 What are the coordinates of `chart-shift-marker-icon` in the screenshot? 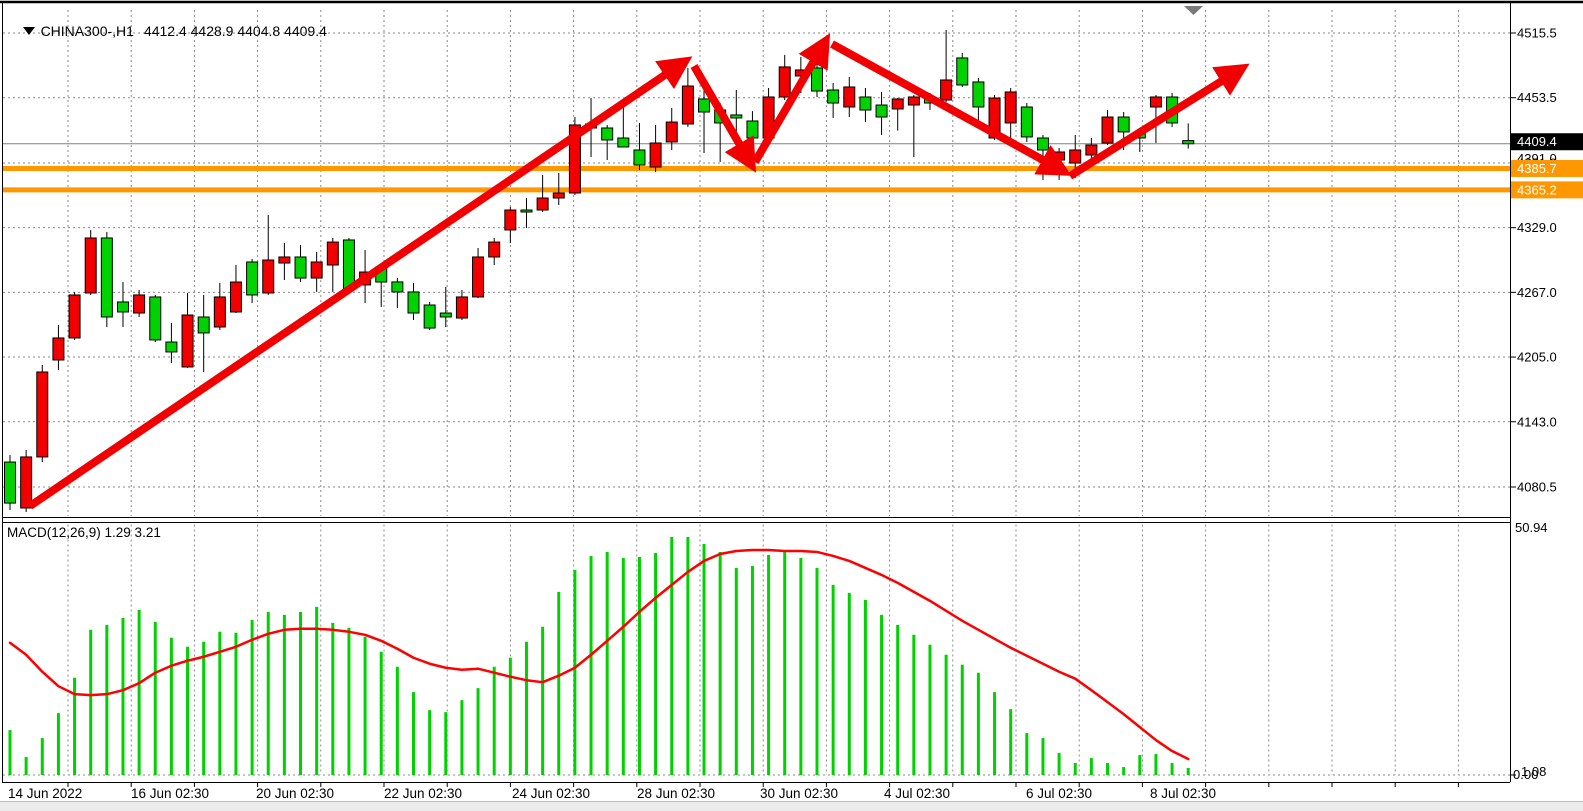 It's located at (1193, 10).